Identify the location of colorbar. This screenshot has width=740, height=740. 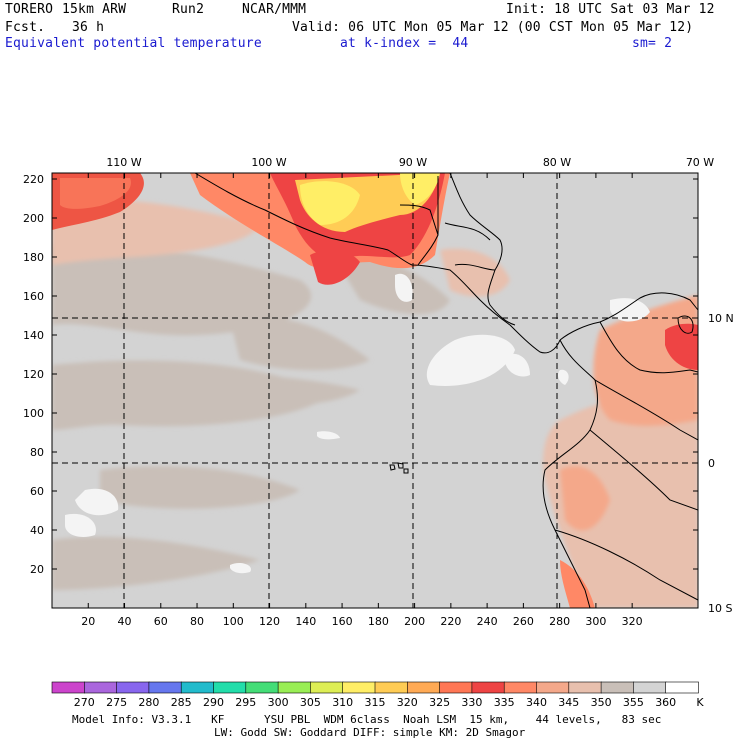
(375, 687).